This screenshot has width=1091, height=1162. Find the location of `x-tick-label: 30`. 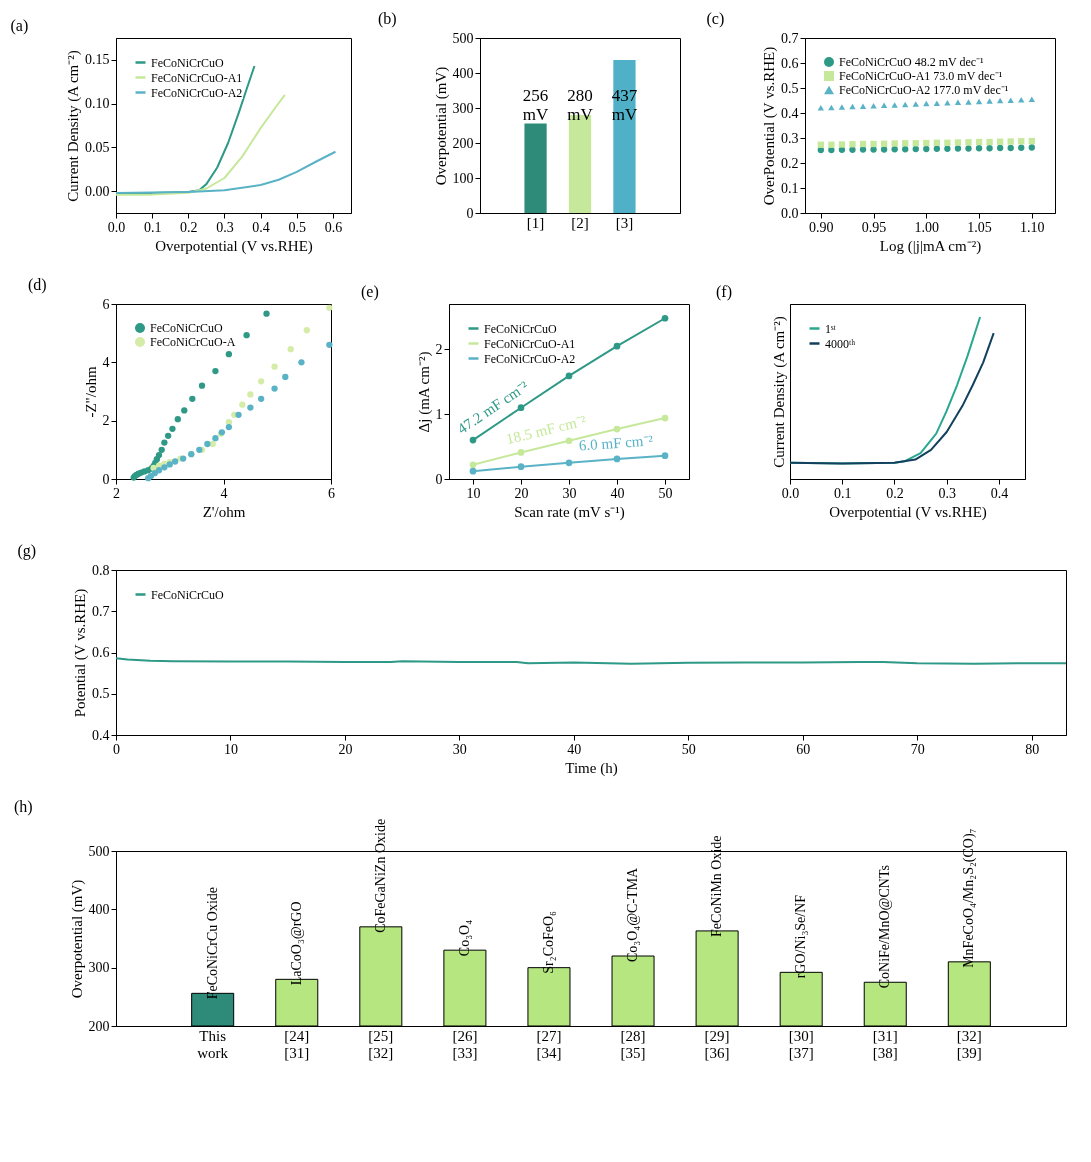

x-tick-label: 30 is located at coordinates (459, 749).